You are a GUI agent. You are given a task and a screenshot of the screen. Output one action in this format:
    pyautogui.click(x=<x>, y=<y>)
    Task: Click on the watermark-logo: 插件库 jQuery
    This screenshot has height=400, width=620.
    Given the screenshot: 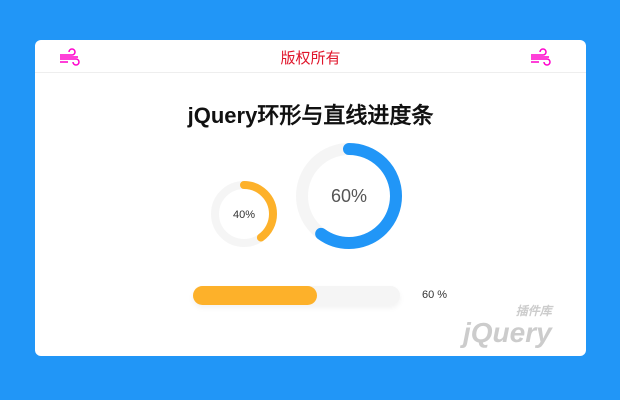 What is the action you would take?
    pyautogui.click(x=507, y=326)
    